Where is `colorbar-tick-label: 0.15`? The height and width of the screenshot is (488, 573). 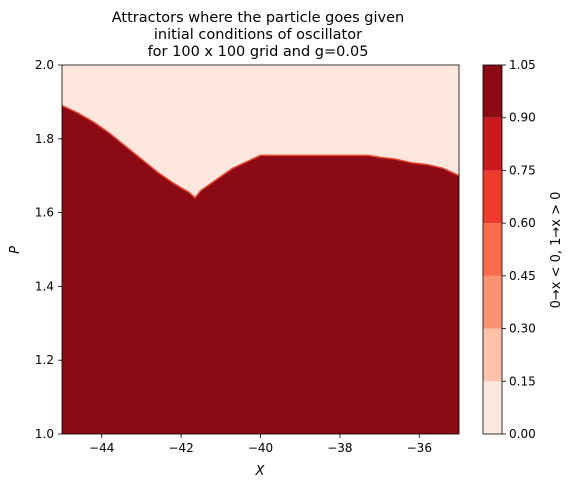 colorbar-tick-label: 0.15 is located at coordinates (522, 381).